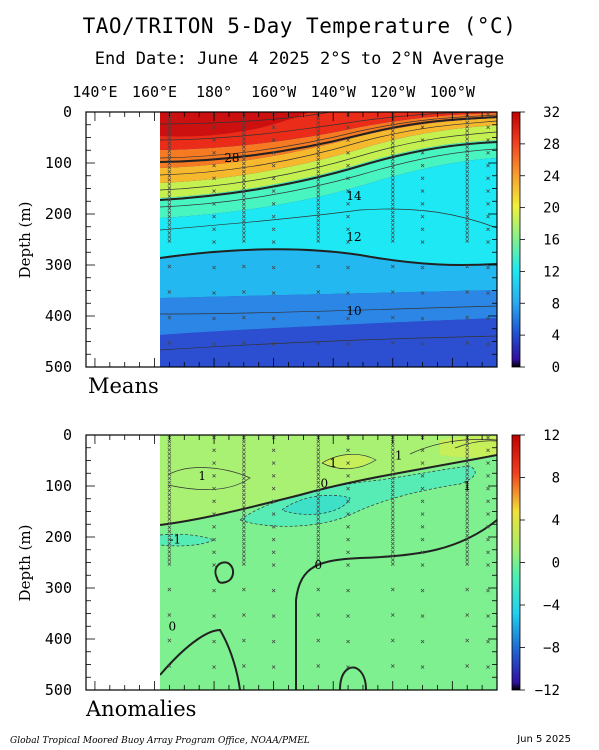 The image size is (599, 750). I want to click on contour-label: 28, so click(231, 158).